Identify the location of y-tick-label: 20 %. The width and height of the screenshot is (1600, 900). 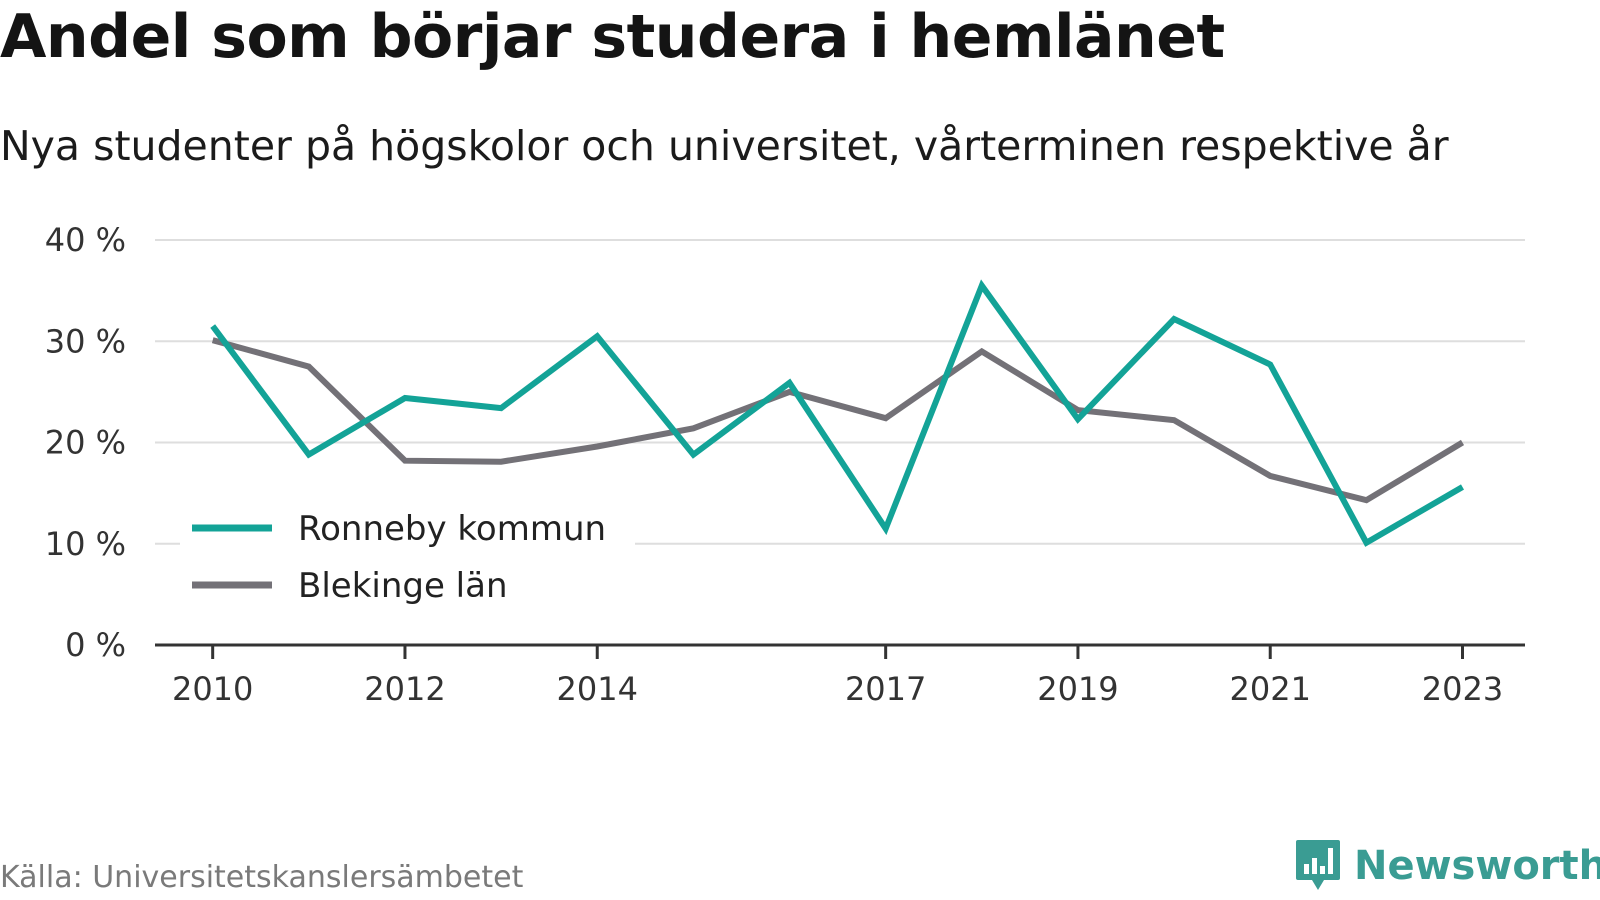
(85, 443).